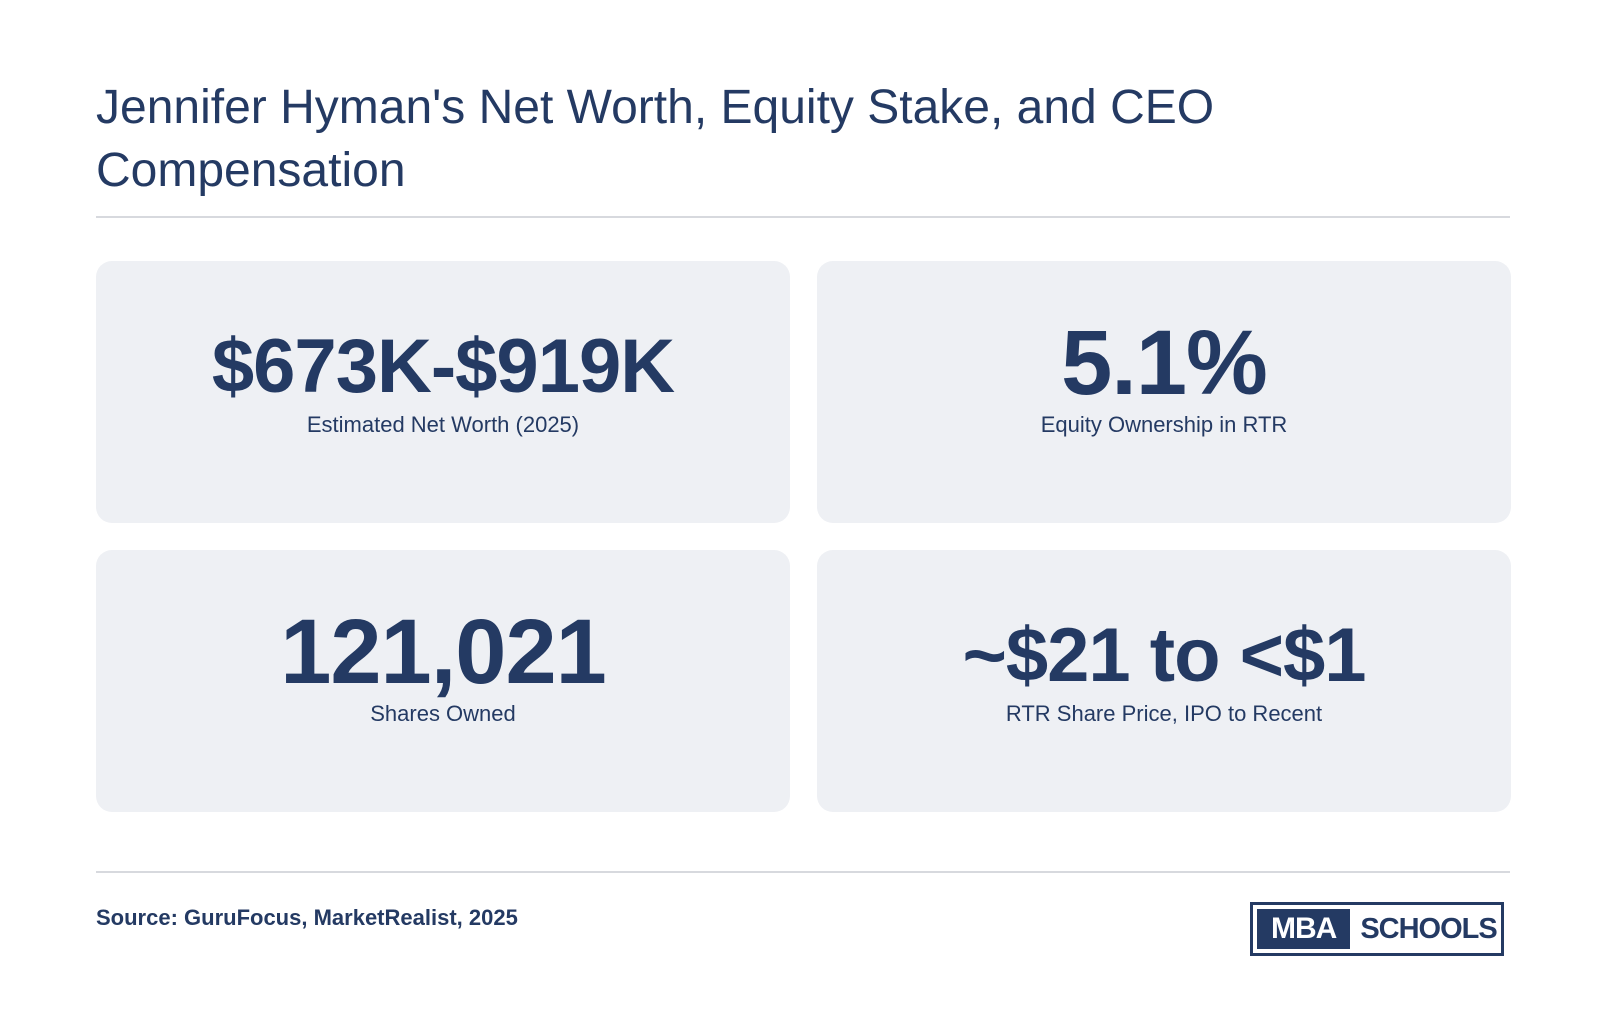 The height and width of the screenshot is (1028, 1600). I want to click on header-divider, so click(803, 217).